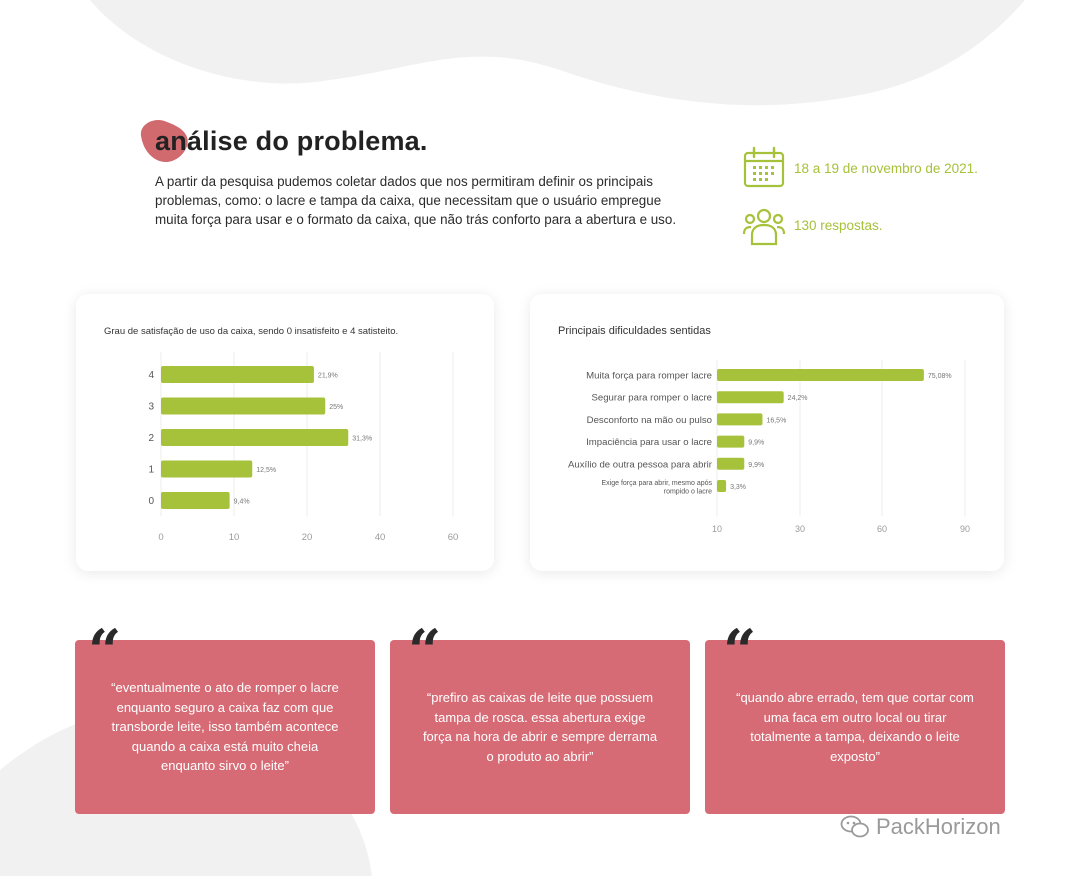 The image size is (1080, 876). Describe the element at coordinates (688, 492) in the screenshot. I see `y-category-label: rompido o lacre` at that location.